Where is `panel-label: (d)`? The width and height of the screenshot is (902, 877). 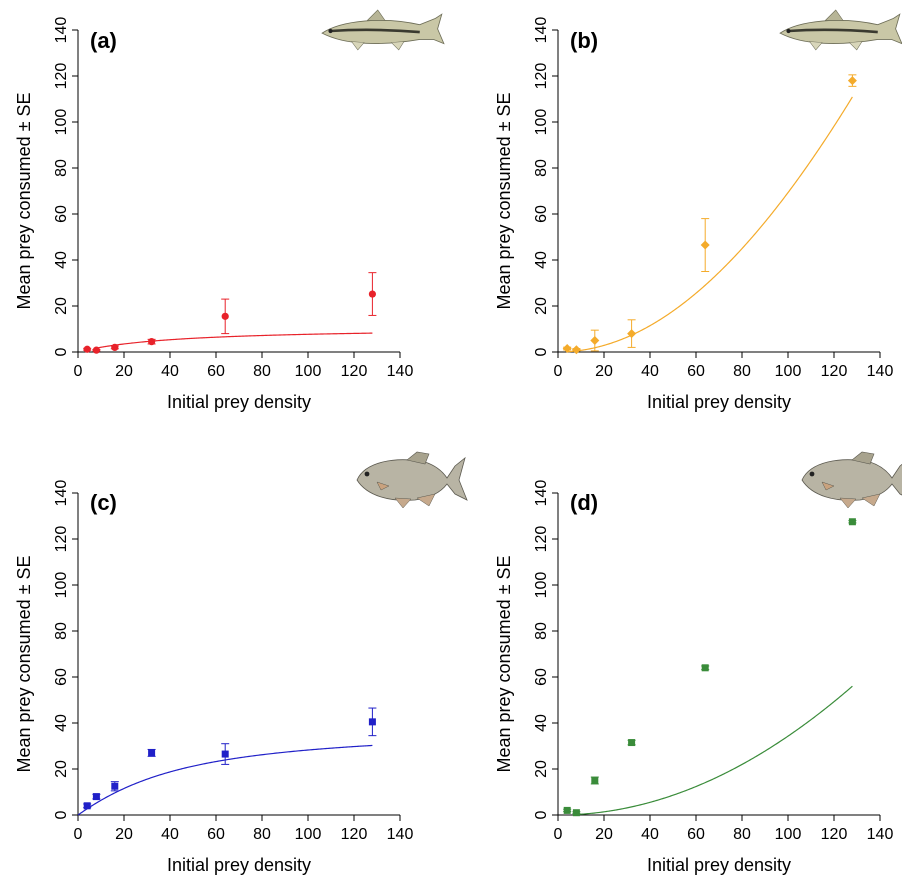
panel-label: (d) is located at coordinates (584, 502).